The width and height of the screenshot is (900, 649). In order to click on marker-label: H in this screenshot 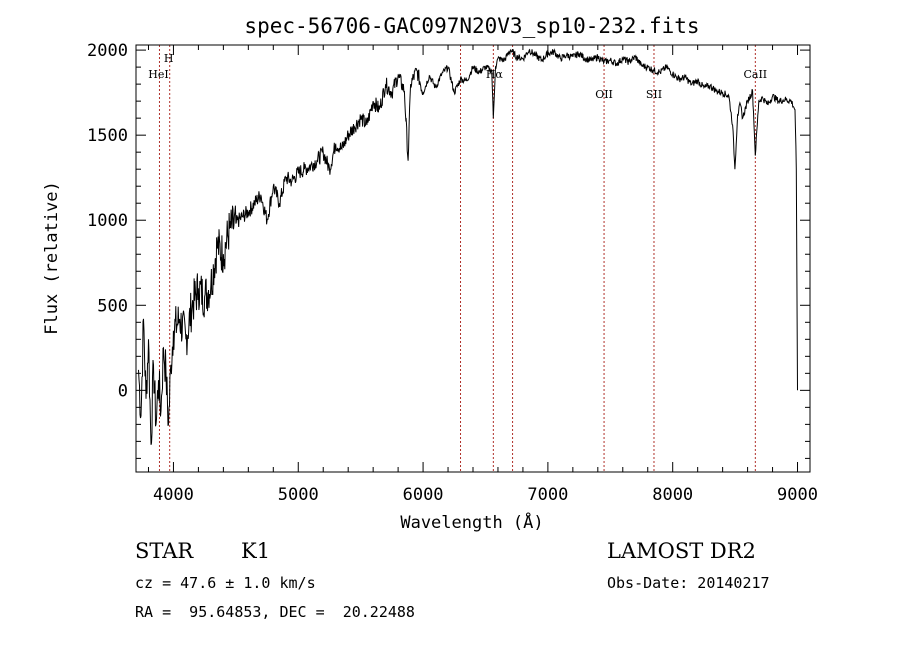, I will do `click(169, 58)`.